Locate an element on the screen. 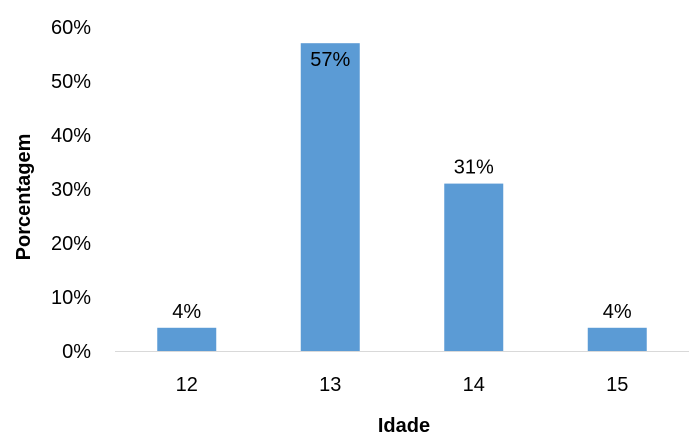 Image resolution: width=691 pixels, height=434 pixels. y-tick-label: 30% is located at coordinates (71, 190).